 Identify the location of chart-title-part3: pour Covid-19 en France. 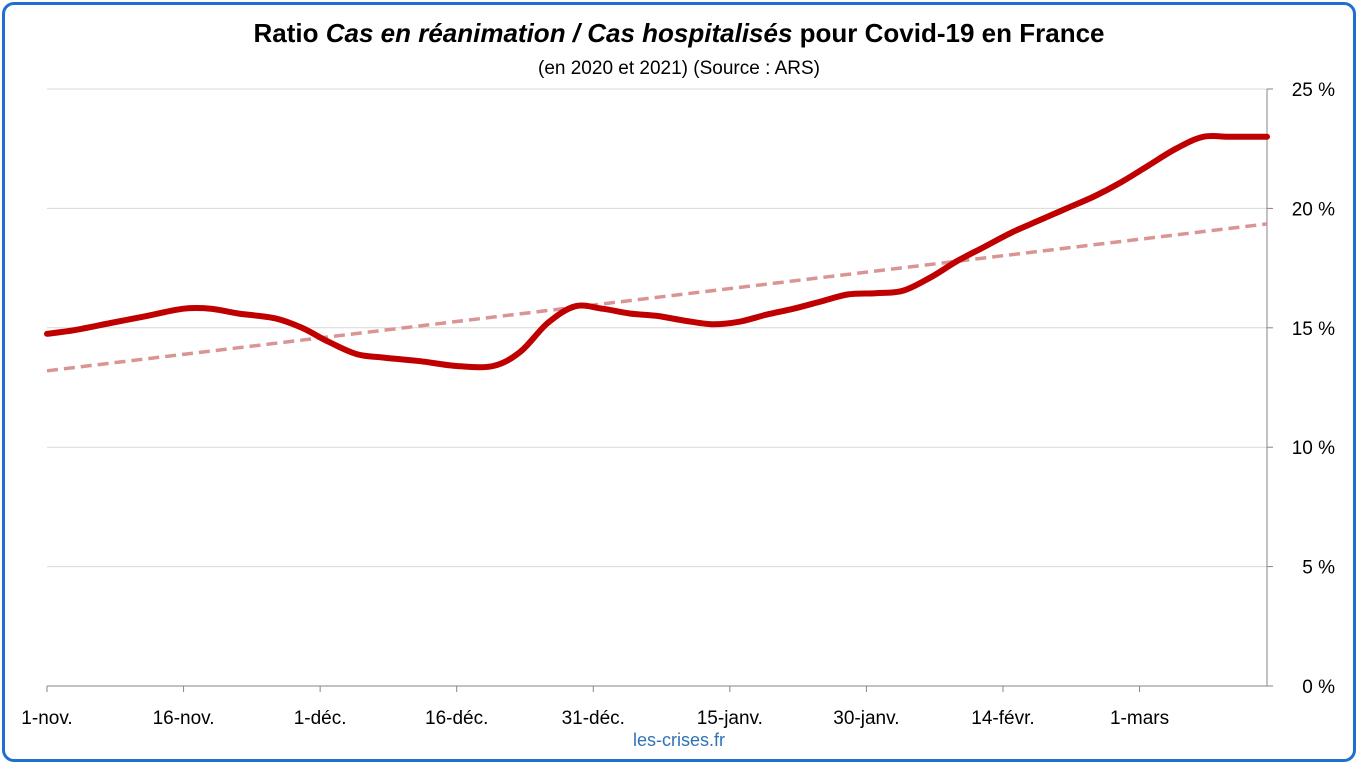
(948, 33).